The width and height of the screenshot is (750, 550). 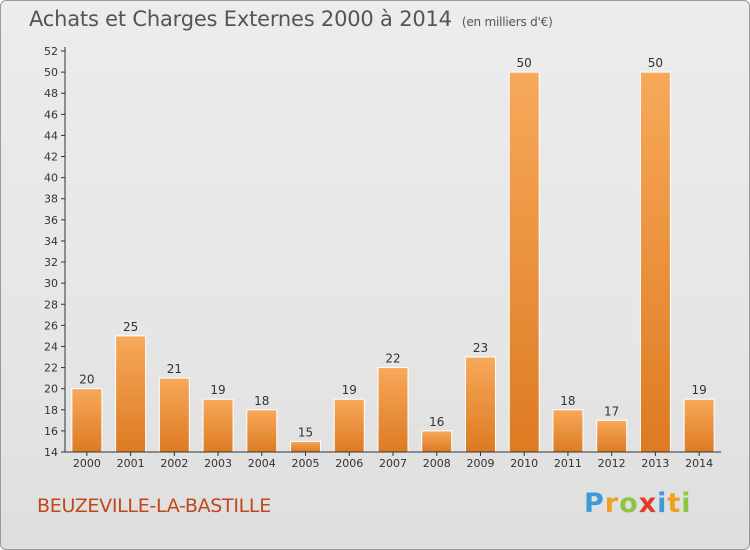 I want to click on logo-letter: P, so click(x=594, y=503).